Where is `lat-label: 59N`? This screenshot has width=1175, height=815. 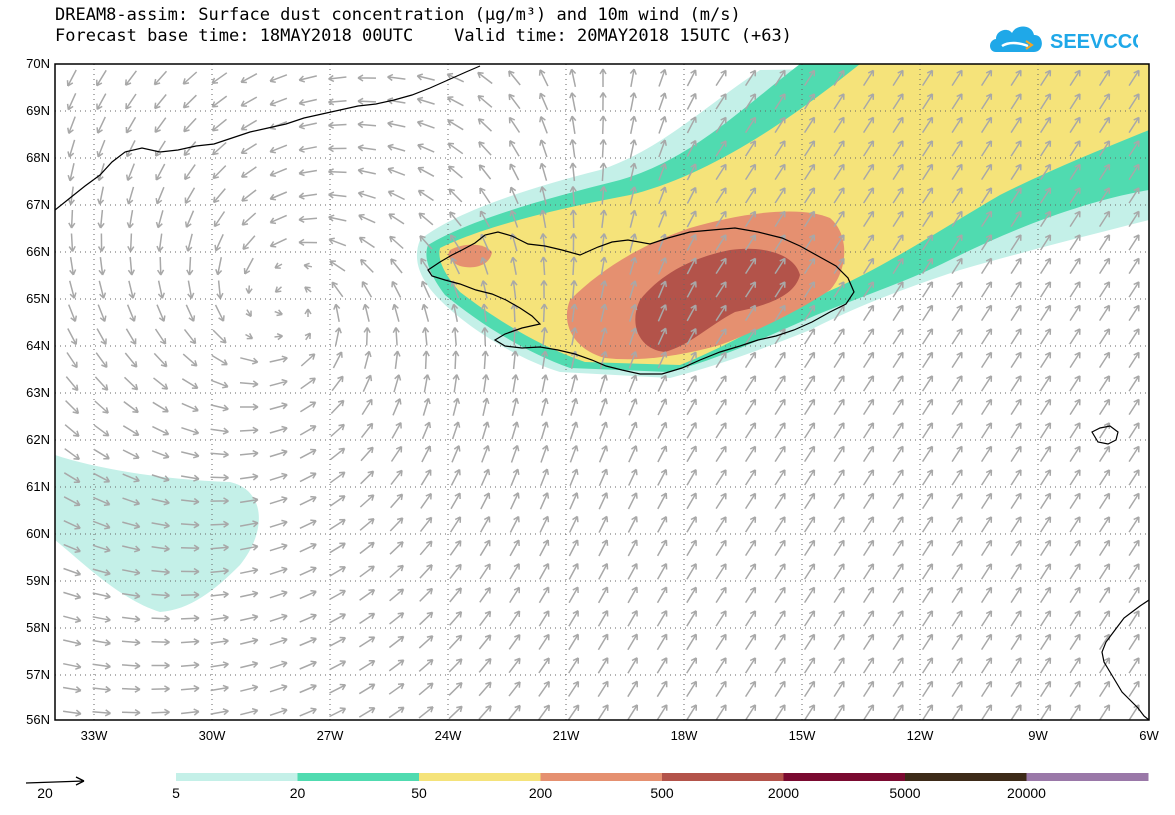 lat-label: 59N is located at coordinates (38, 580).